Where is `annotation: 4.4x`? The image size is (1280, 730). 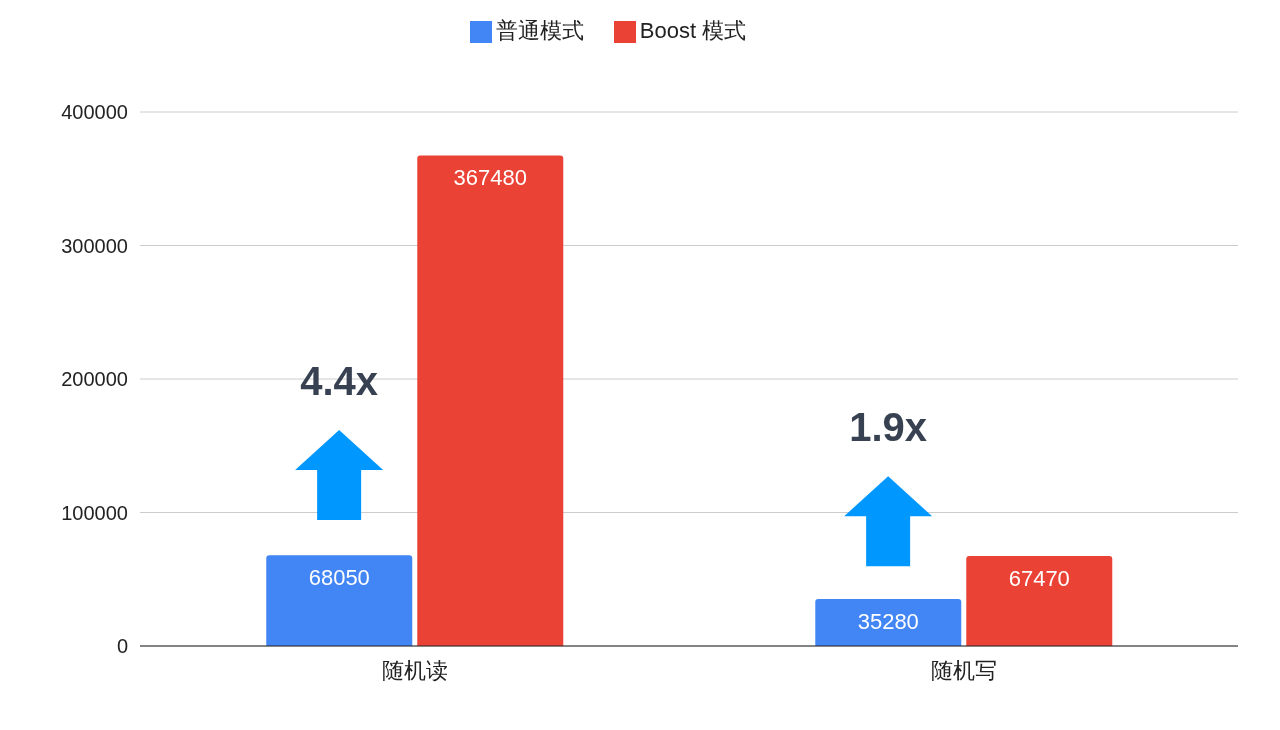 annotation: 4.4x is located at coordinates (339, 380).